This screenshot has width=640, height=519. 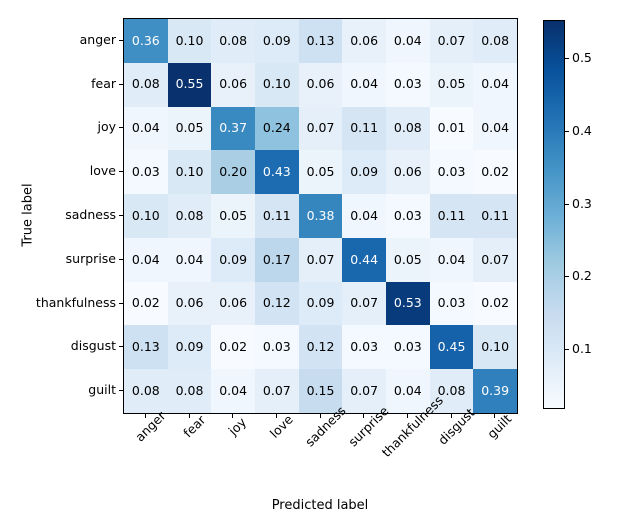 I want to click on colorbar-tick-label: 0.1, so click(x=582, y=348).